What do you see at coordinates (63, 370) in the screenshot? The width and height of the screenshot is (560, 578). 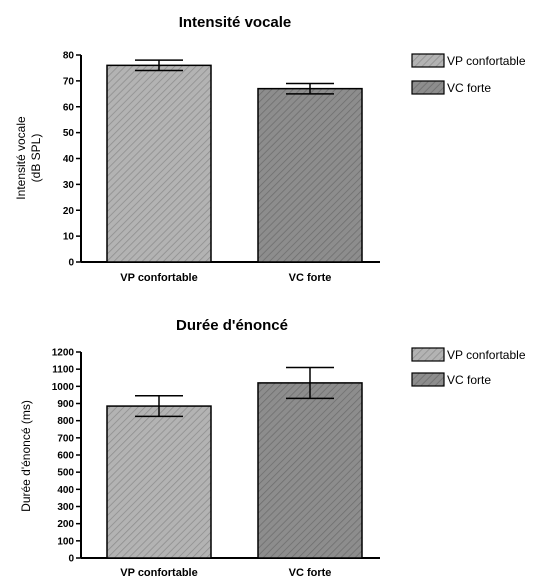 I see `y-tick-label: 1100` at bounding box center [63, 370].